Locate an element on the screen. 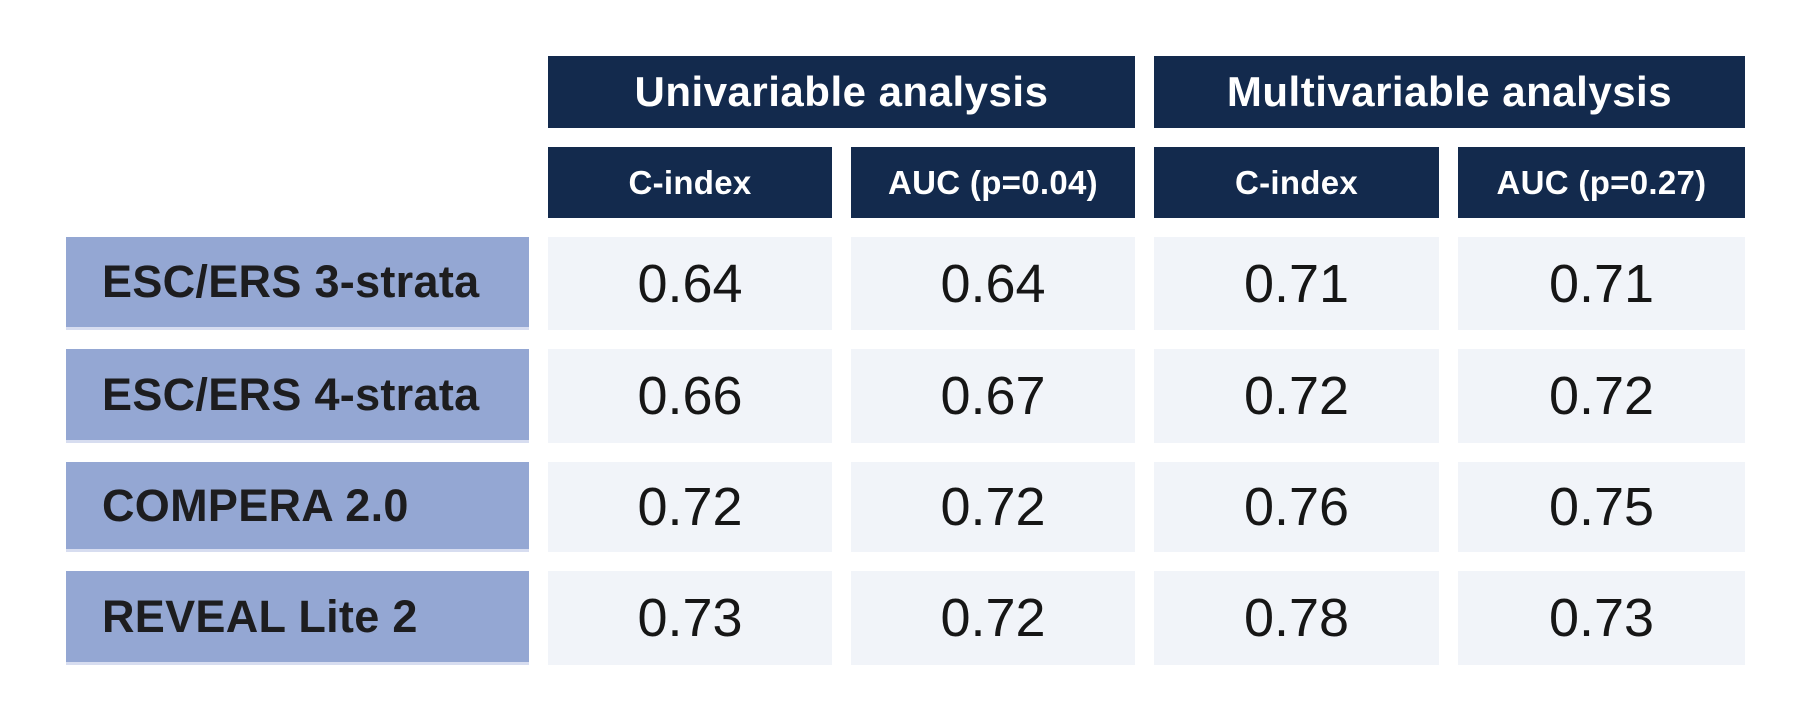 This screenshot has height=712, width=1812. group-header-univariable: Univariable analysis is located at coordinates (841, 92).